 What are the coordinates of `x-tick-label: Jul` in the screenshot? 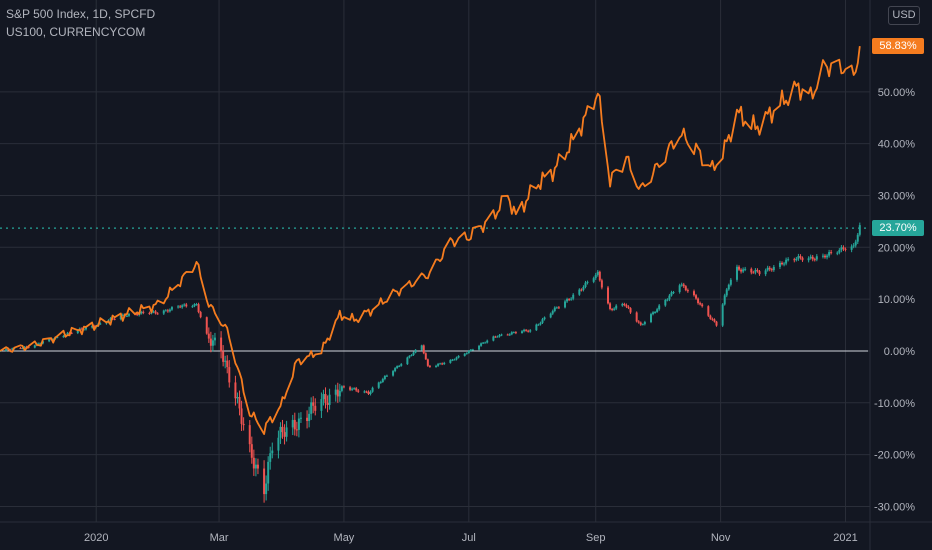 It's located at (469, 538).